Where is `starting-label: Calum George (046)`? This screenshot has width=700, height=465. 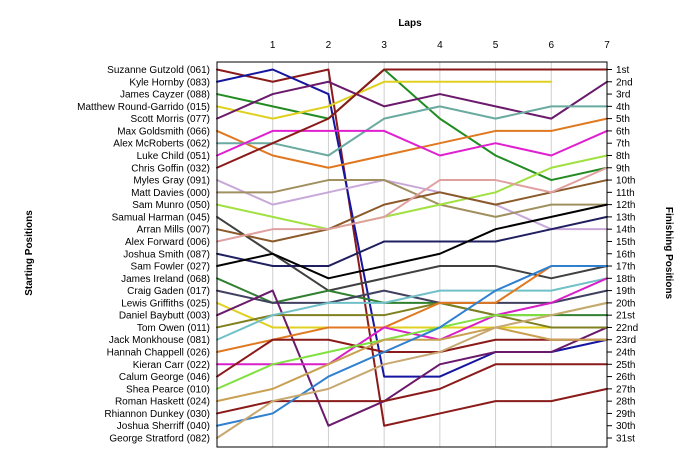 starting-label: Calum George (046) is located at coordinates (164, 377).